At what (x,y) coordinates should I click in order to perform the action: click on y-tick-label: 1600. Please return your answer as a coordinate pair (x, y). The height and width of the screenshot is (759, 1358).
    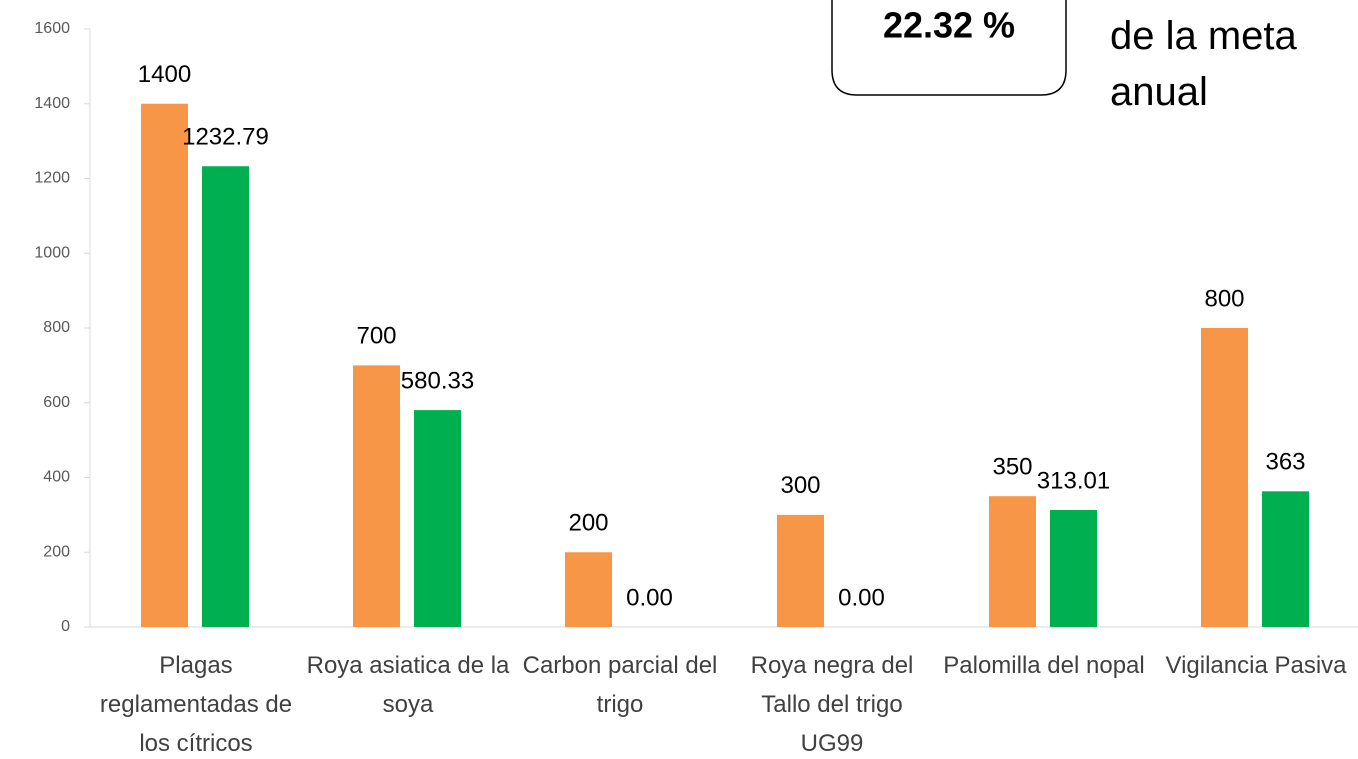
    Looking at the image, I should click on (52, 28).